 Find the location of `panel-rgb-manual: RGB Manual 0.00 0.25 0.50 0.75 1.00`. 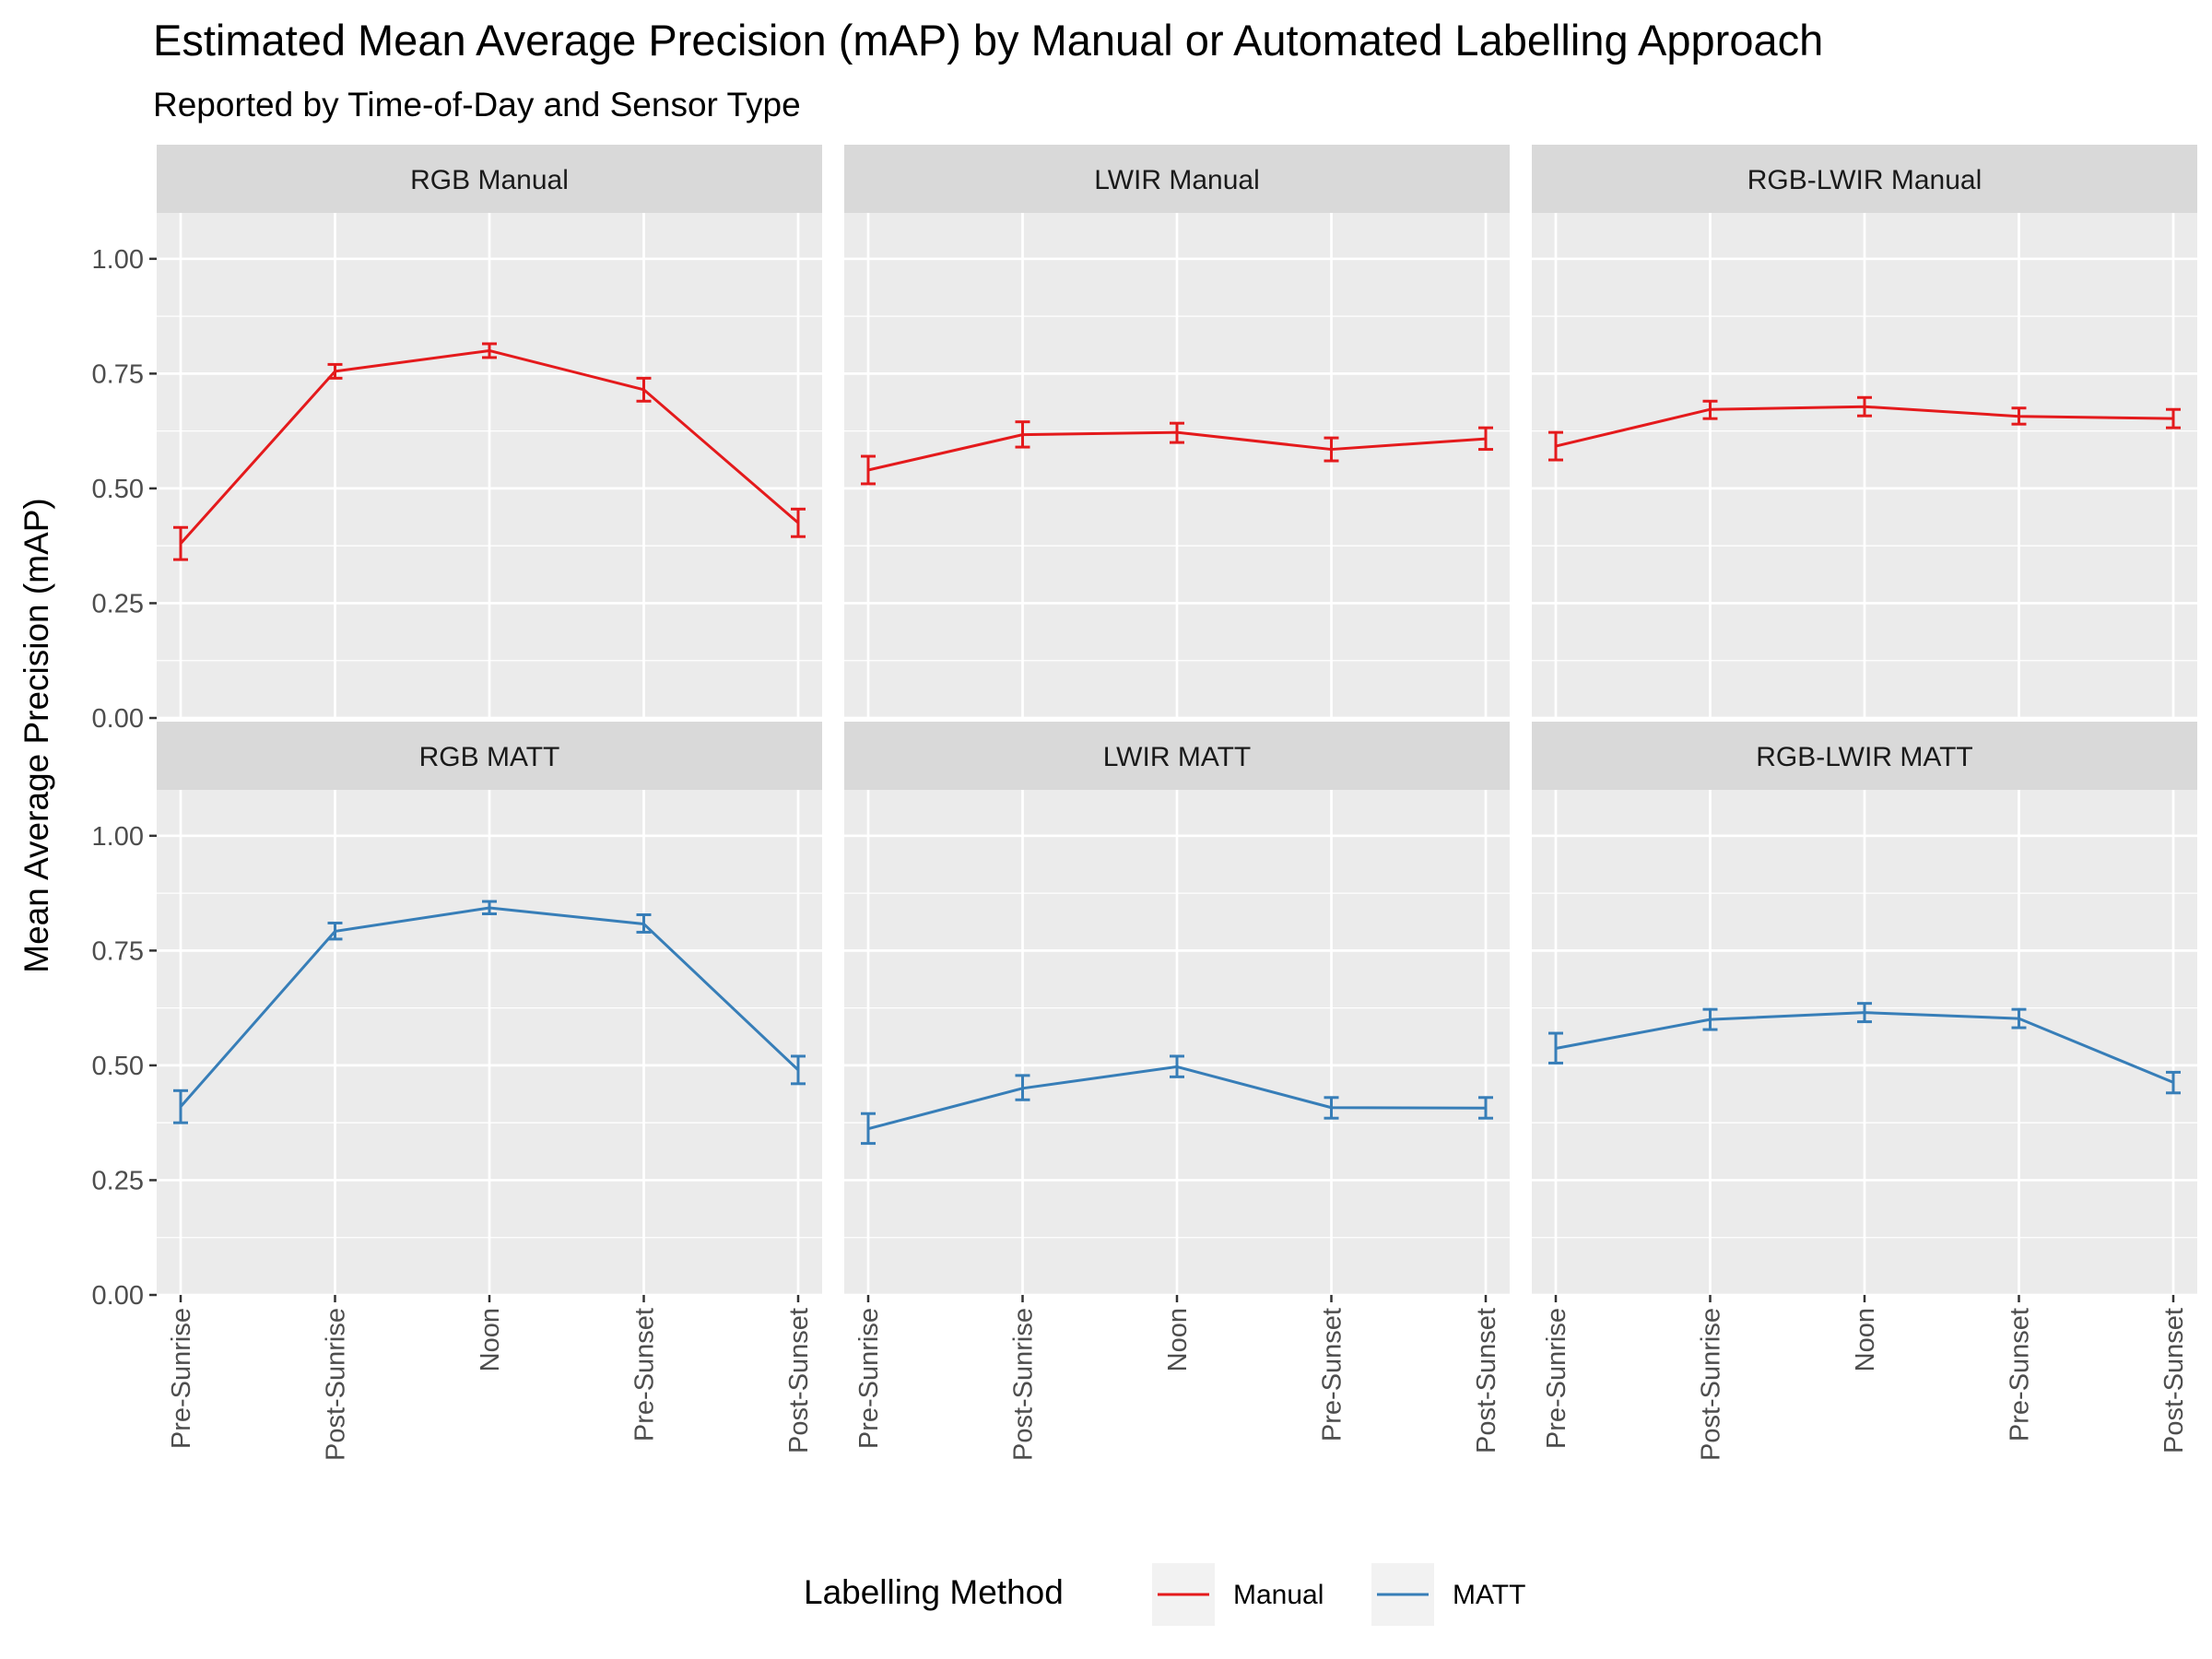

panel-rgb-manual: RGB Manual 0.00 0.25 0.50 0.75 1.00 is located at coordinates (457, 439).